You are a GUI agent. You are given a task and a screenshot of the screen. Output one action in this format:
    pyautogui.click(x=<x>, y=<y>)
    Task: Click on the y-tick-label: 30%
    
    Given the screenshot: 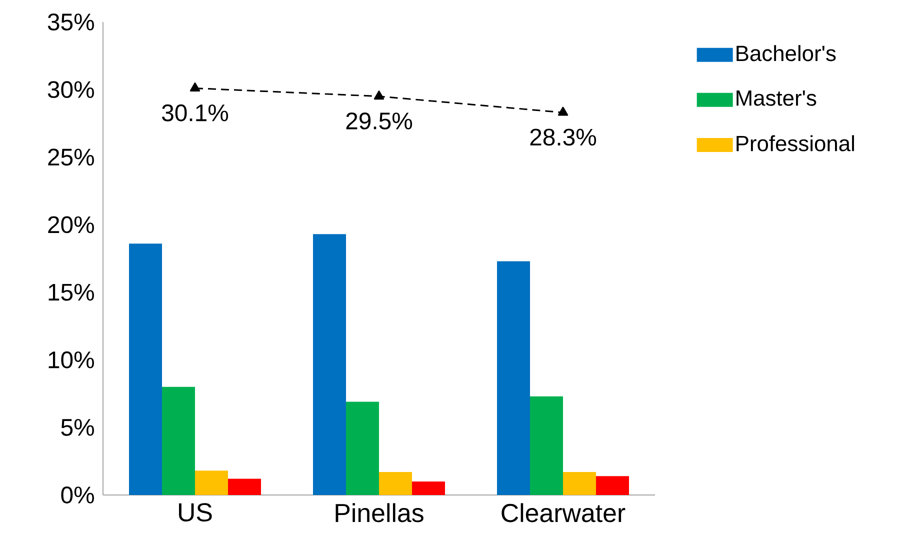 What is the action you would take?
    pyautogui.click(x=71, y=89)
    